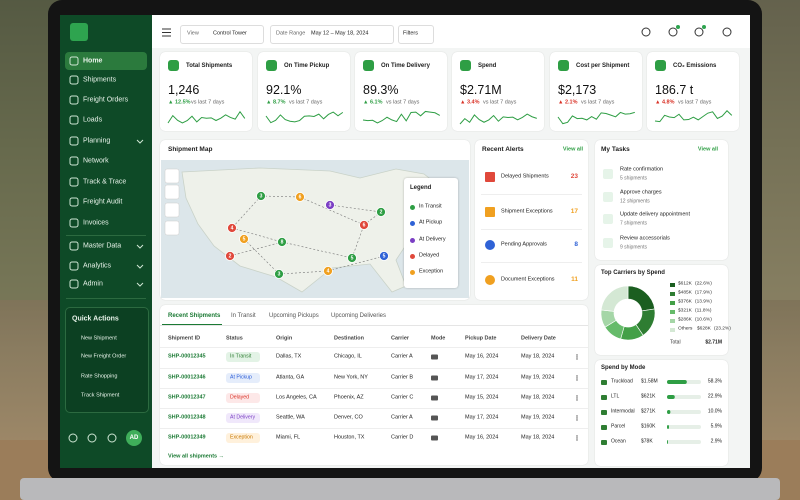 The image size is (800, 500). What do you see at coordinates (184, 338) in the screenshot?
I see `column-header: Shipment ID` at bounding box center [184, 338].